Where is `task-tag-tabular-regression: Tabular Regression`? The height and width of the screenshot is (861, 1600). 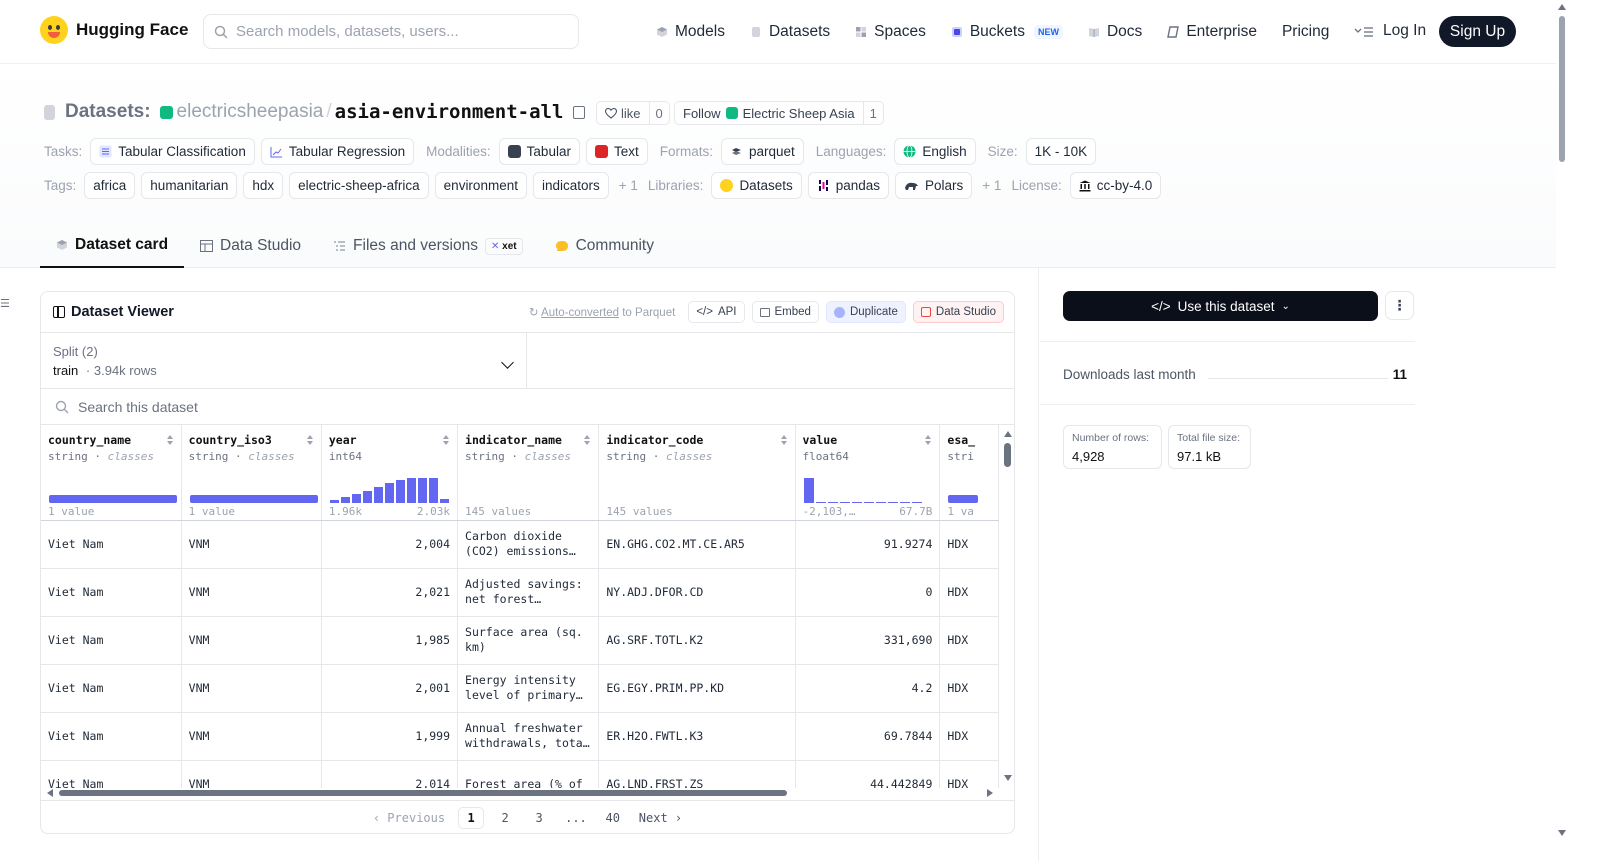
task-tag-tabular-regression: Tabular Regression is located at coordinates (337, 151).